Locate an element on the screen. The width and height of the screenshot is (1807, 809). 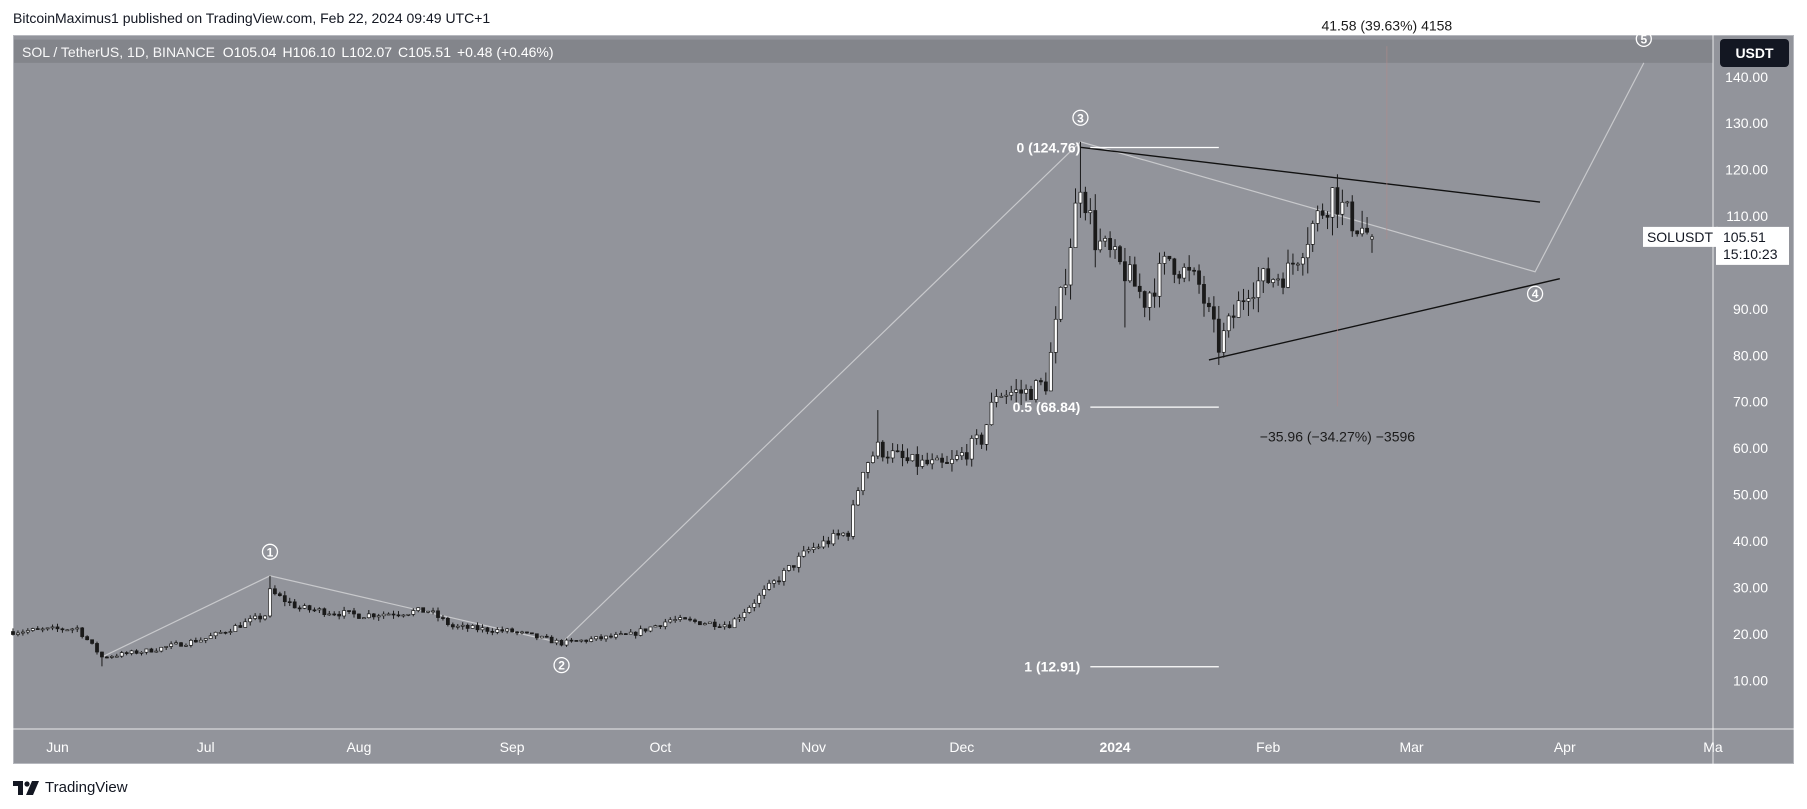
currency-button: USDT is located at coordinates (1754, 53).